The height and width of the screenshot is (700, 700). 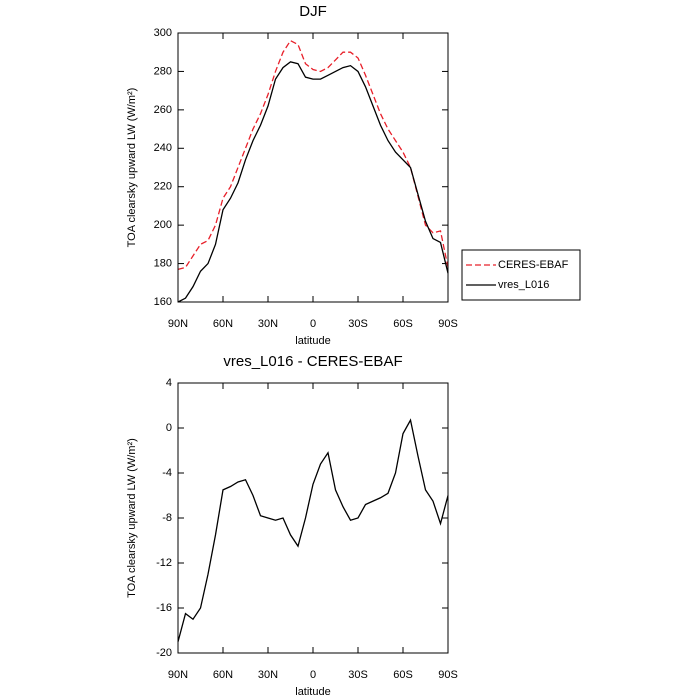 What do you see at coordinates (523, 285) in the screenshot?
I see `legend-label: vres_L016` at bounding box center [523, 285].